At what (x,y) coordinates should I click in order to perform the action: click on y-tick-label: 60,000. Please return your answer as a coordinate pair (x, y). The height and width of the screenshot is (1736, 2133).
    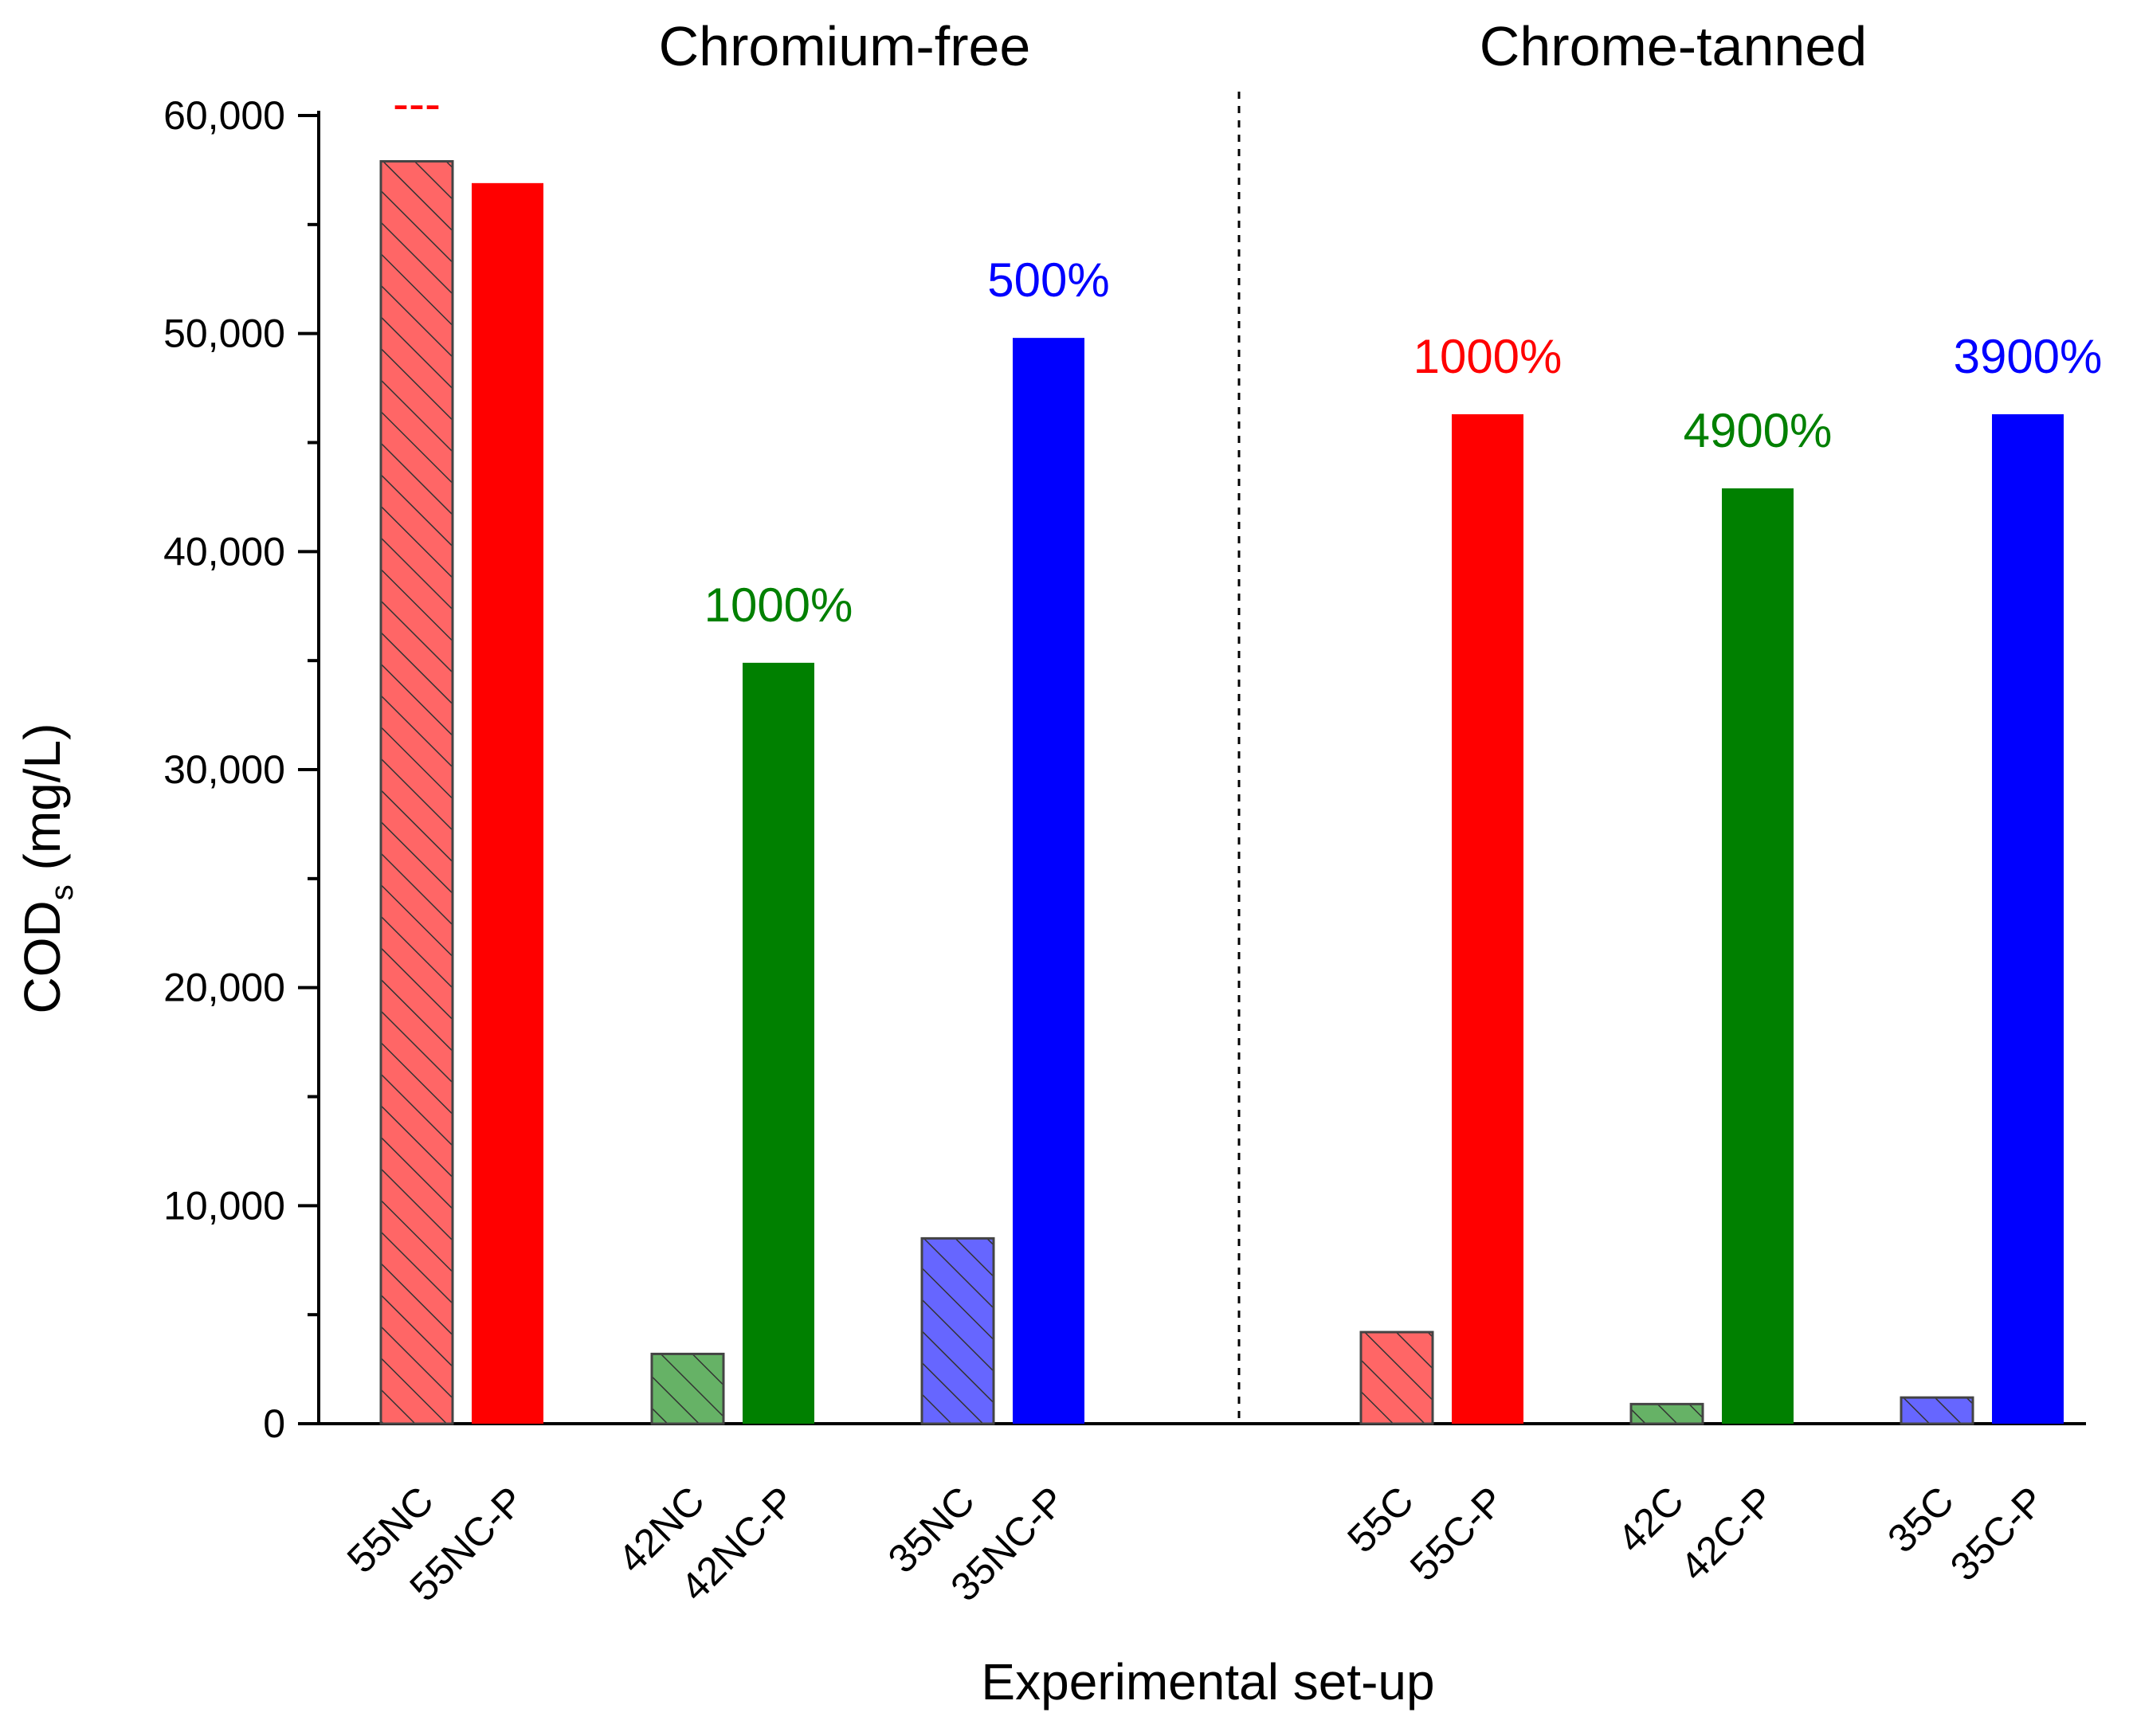
    Looking at the image, I should click on (224, 115).